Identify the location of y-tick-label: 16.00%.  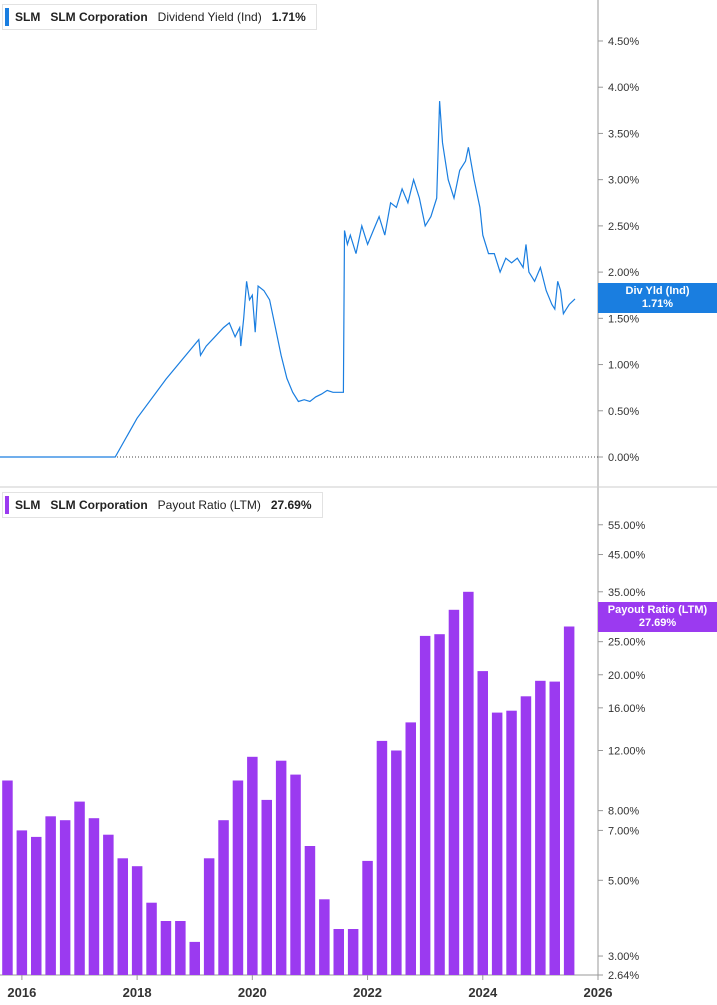
(627, 709).